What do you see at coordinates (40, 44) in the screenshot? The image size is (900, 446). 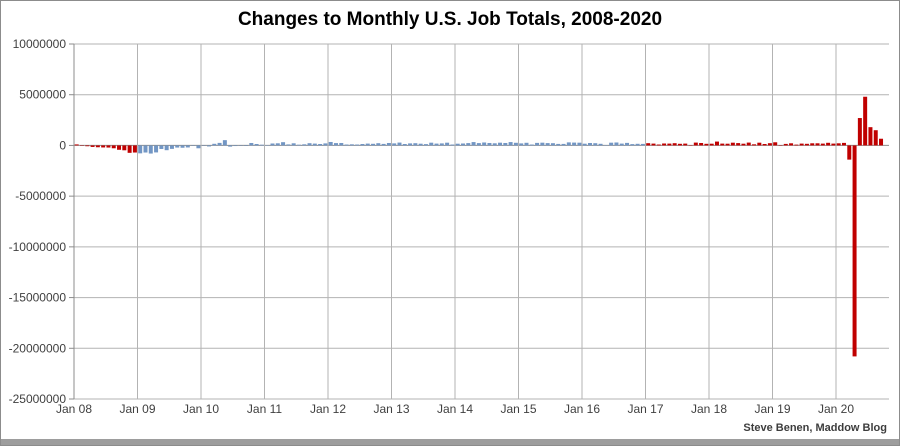 I see `y-tick-label: 10000000` at bounding box center [40, 44].